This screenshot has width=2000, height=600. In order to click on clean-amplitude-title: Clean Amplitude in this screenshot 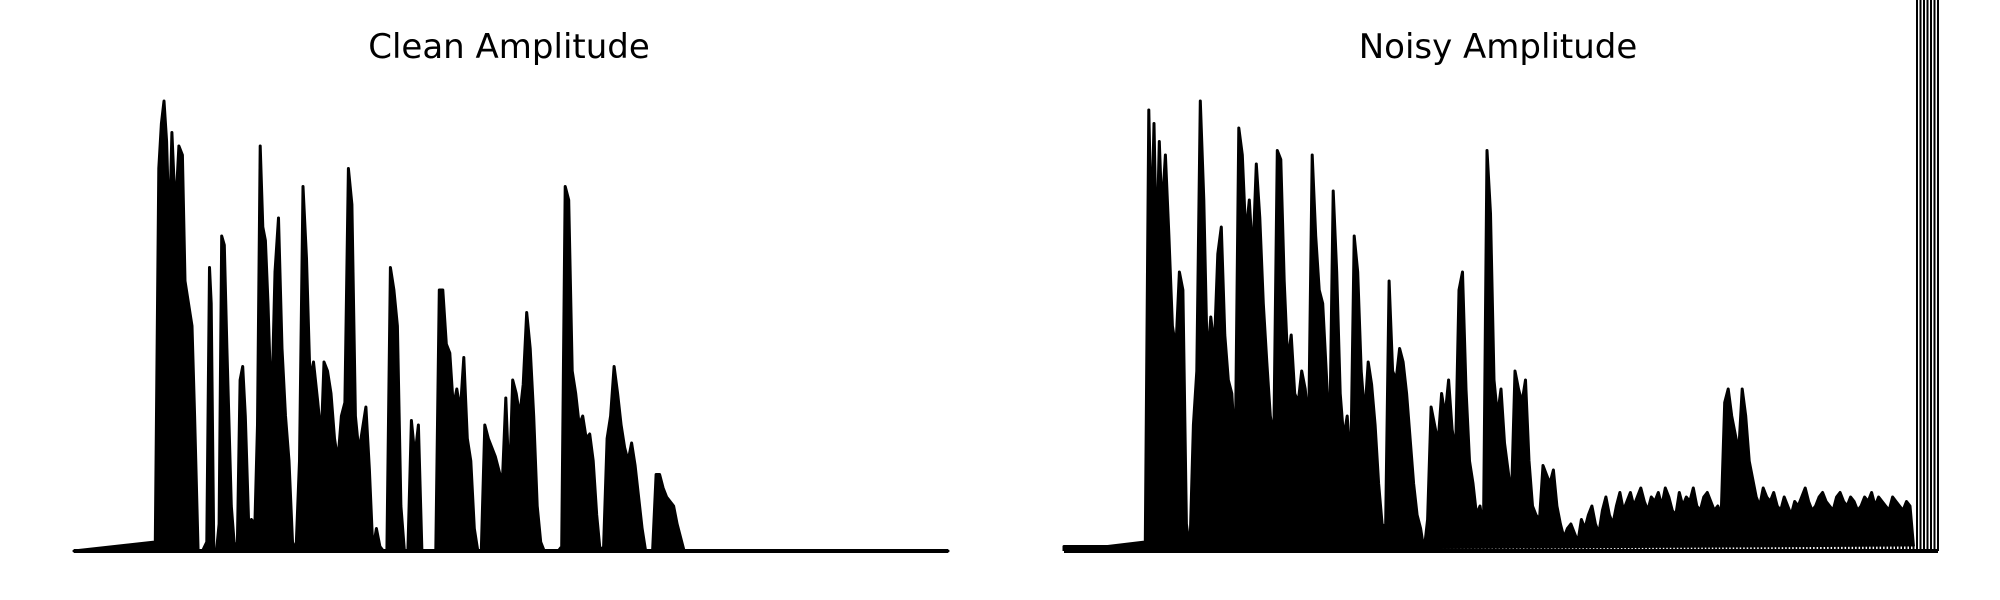, I will do `click(509, 47)`.